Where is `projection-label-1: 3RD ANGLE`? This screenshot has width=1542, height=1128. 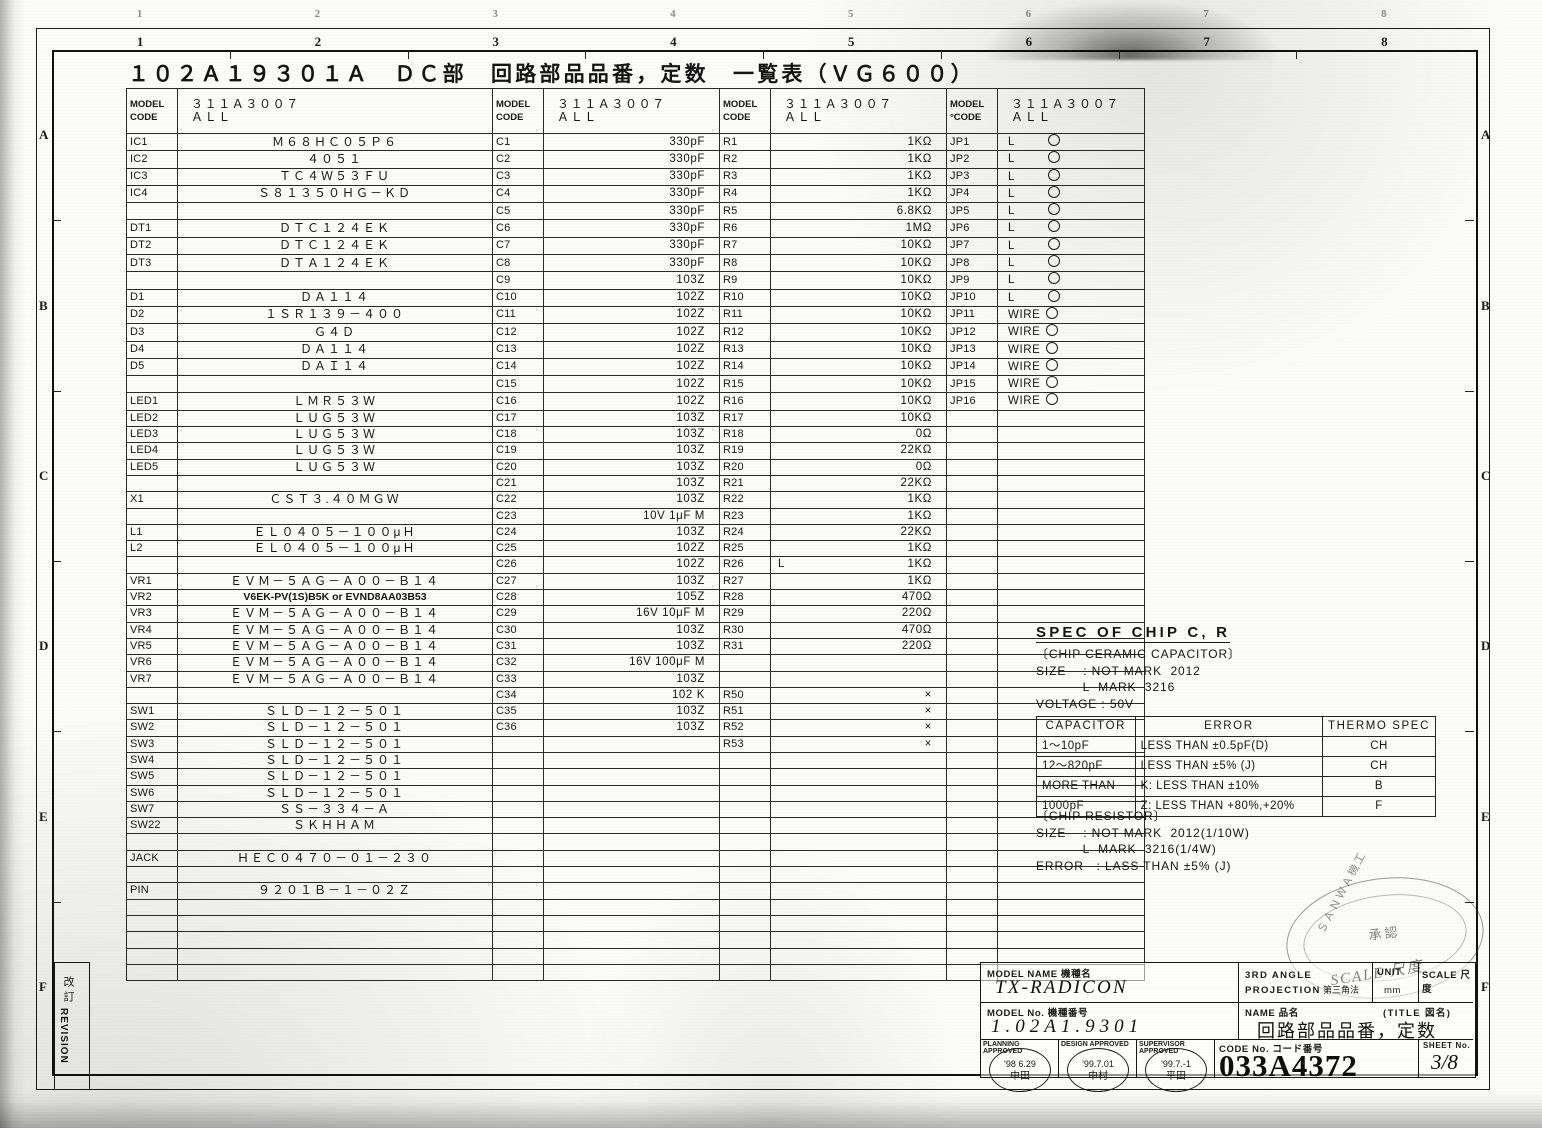 projection-label-1: 3RD ANGLE is located at coordinates (1279, 975).